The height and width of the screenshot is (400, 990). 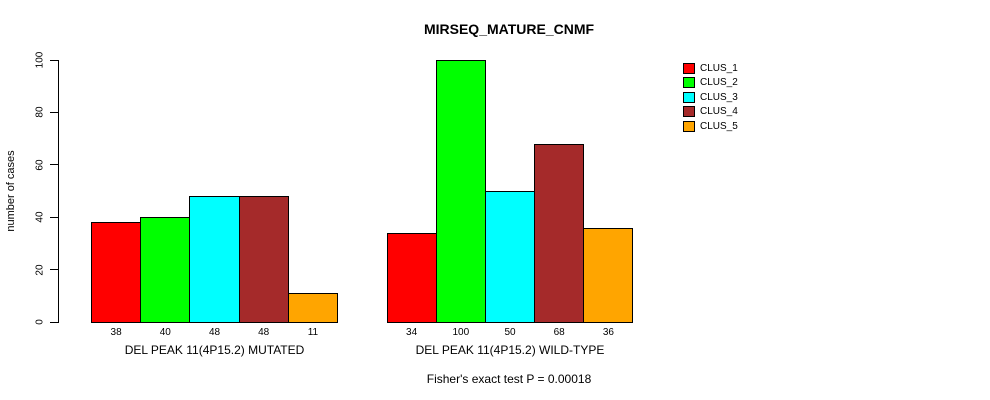 I want to click on legend-item-clus_3: CLUS_3, so click(x=710, y=97).